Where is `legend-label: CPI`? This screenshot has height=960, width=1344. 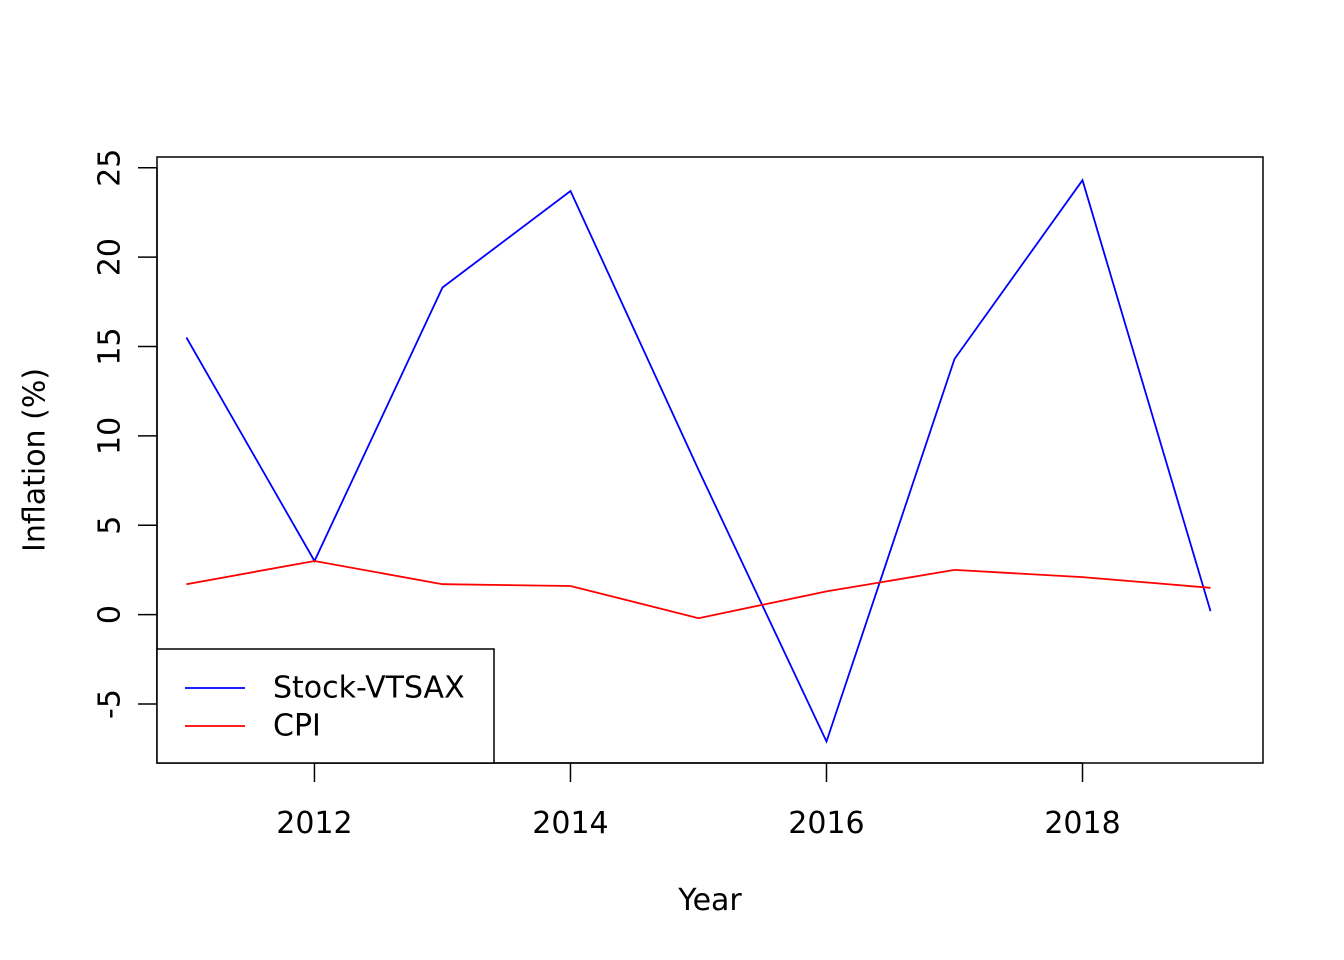
legend-label: CPI is located at coordinates (297, 726).